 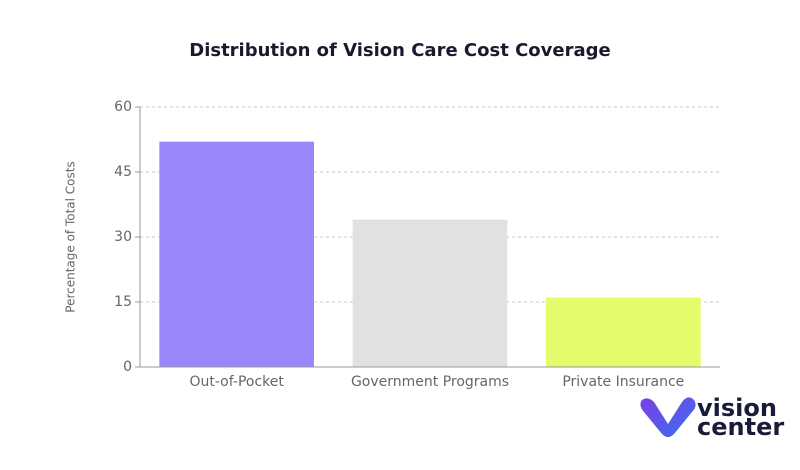 What do you see at coordinates (123, 107) in the screenshot?
I see `y-tick-label: 60` at bounding box center [123, 107].